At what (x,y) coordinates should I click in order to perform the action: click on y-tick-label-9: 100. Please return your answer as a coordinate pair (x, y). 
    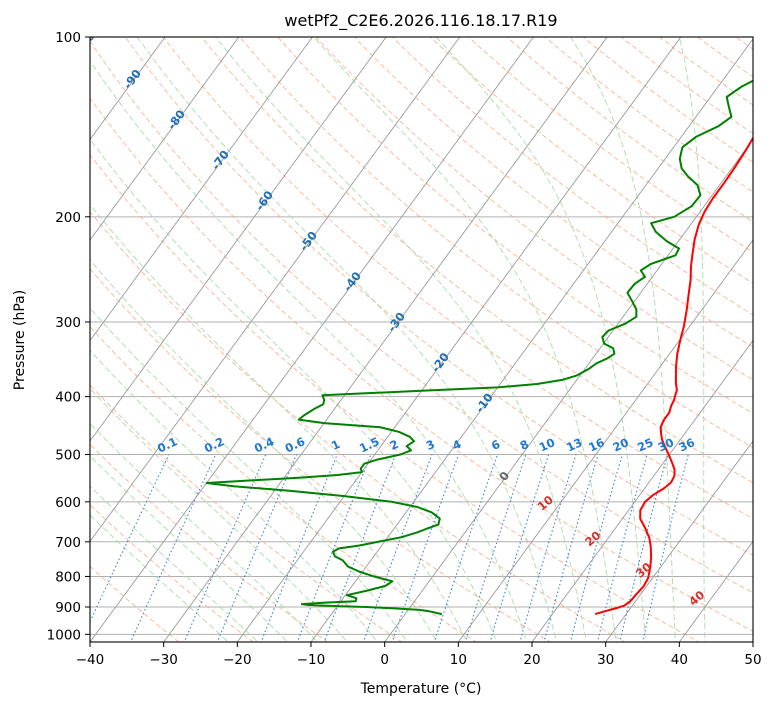
    Looking at the image, I should click on (68, 38).